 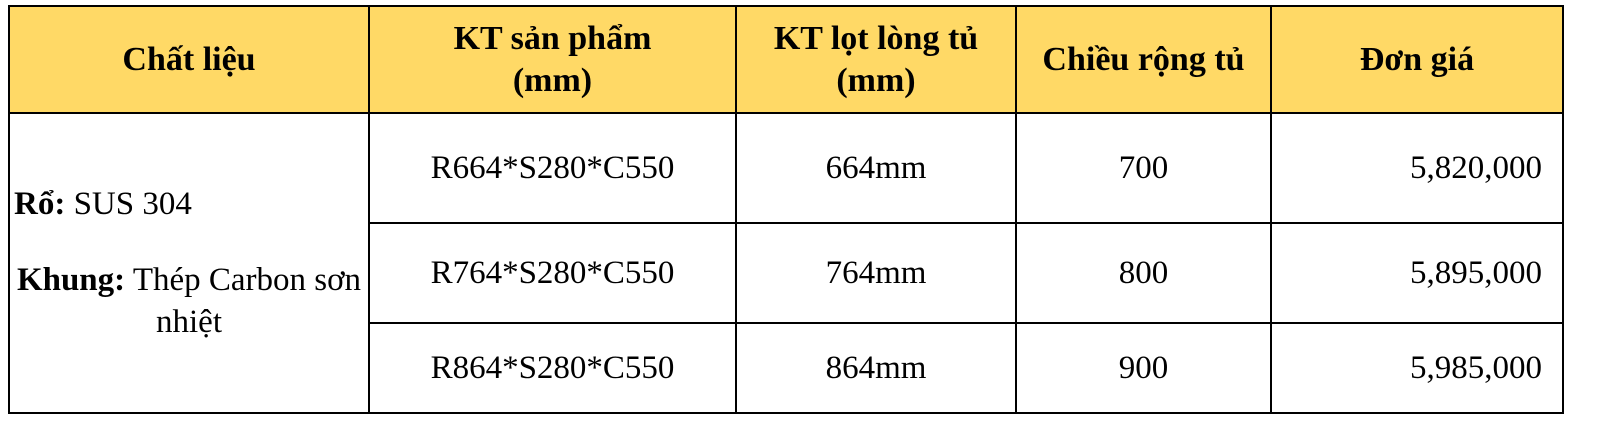 What do you see at coordinates (552, 59) in the screenshot?
I see `header-cell: KT sản phẩm (mm)` at bounding box center [552, 59].